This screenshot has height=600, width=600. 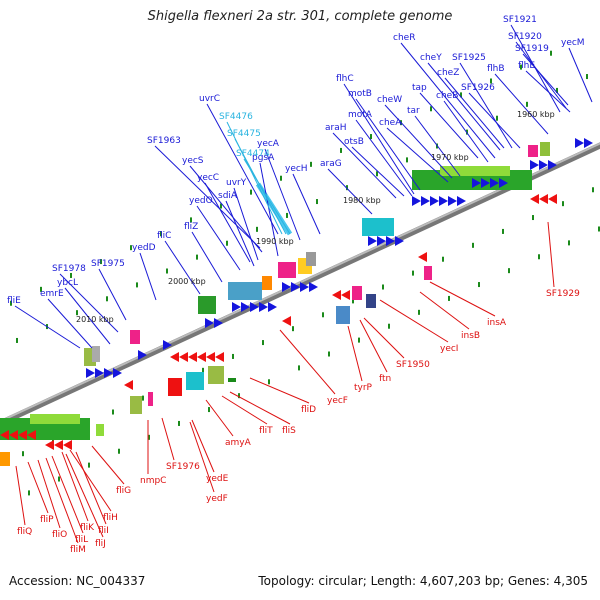 What do you see at coordinates (52, 294) in the screenshot?
I see `gene-label-emre: emrE` at bounding box center [52, 294].